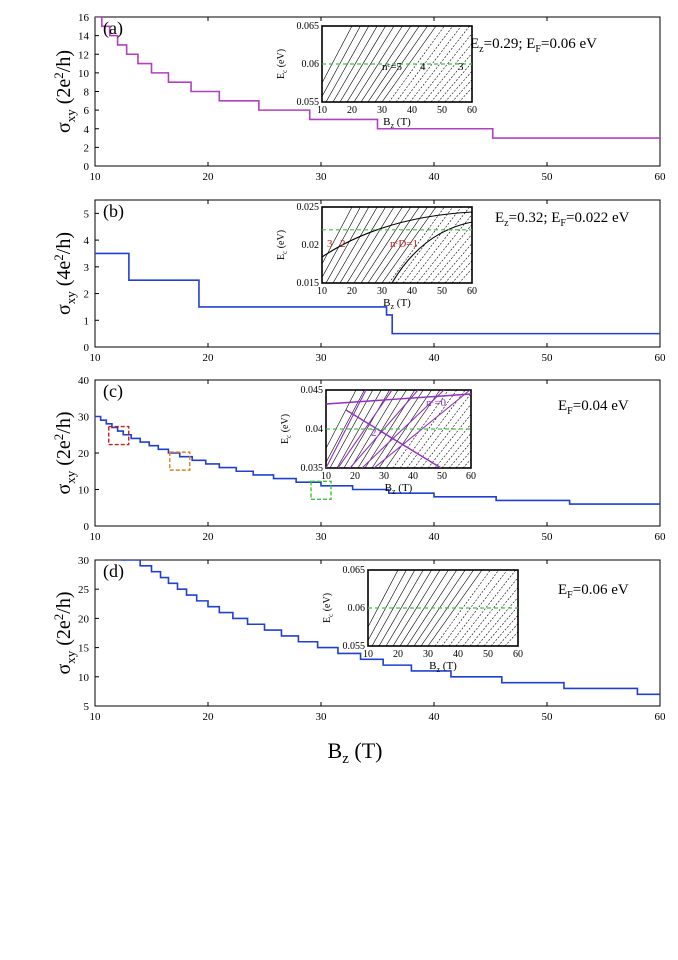  What do you see at coordinates (84, 37) in the screenshot?
I see `y-tick-label: 14` at bounding box center [84, 37].